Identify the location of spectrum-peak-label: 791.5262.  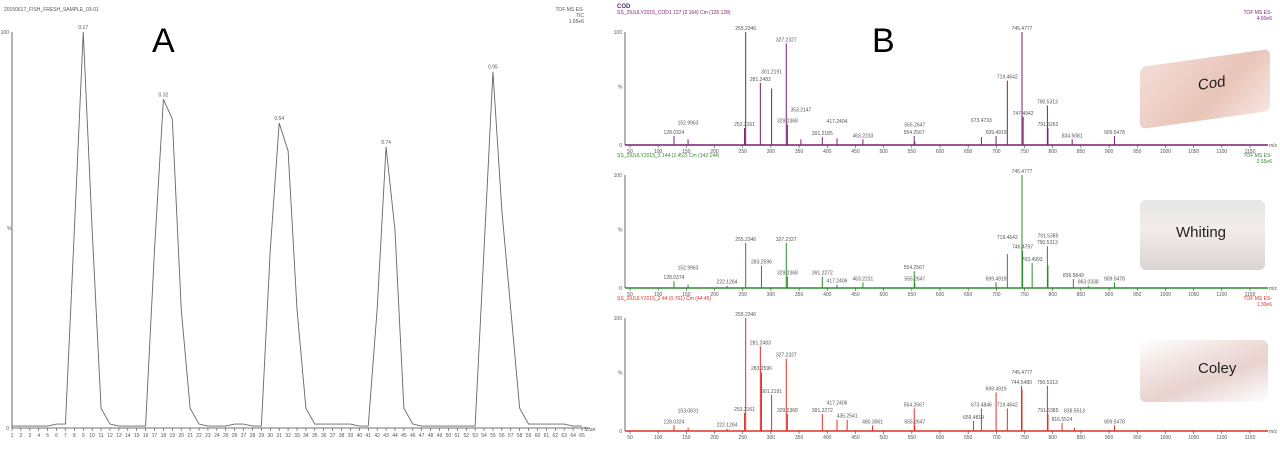
(1048, 125).